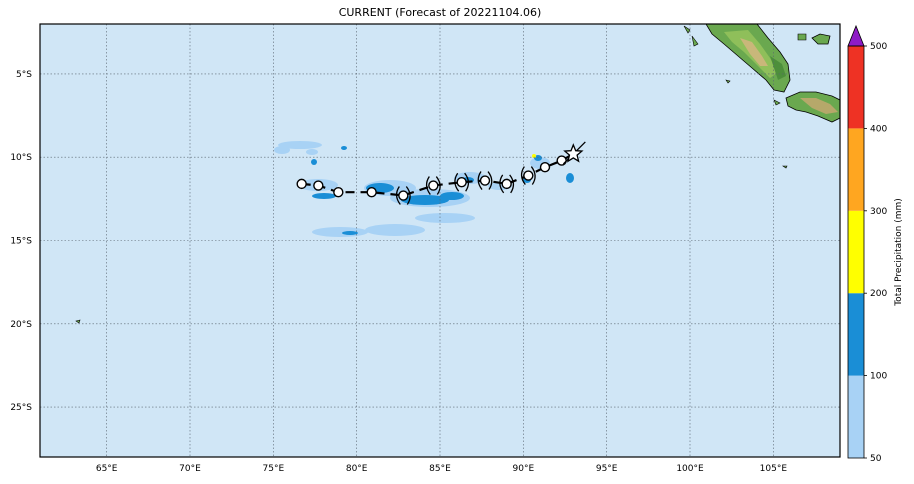 The image size is (914, 484). I want to click on colorbar-tick-label: 100, so click(878, 377).